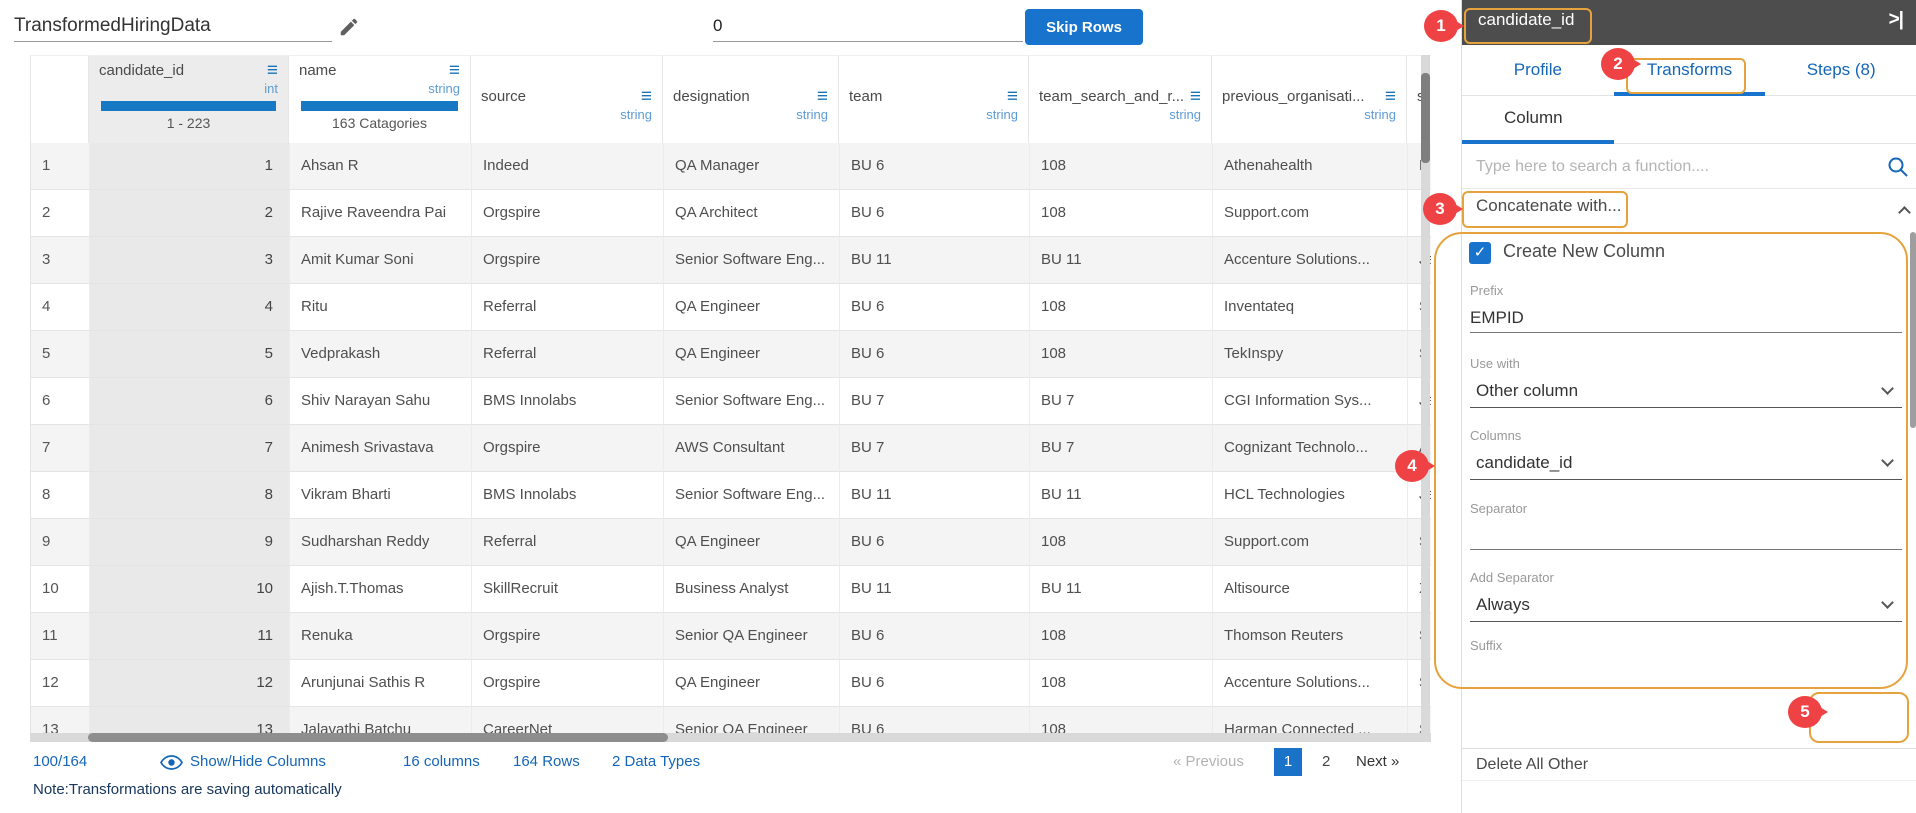 This screenshot has width=1916, height=813. I want to click on cell: 2, so click(189, 213).